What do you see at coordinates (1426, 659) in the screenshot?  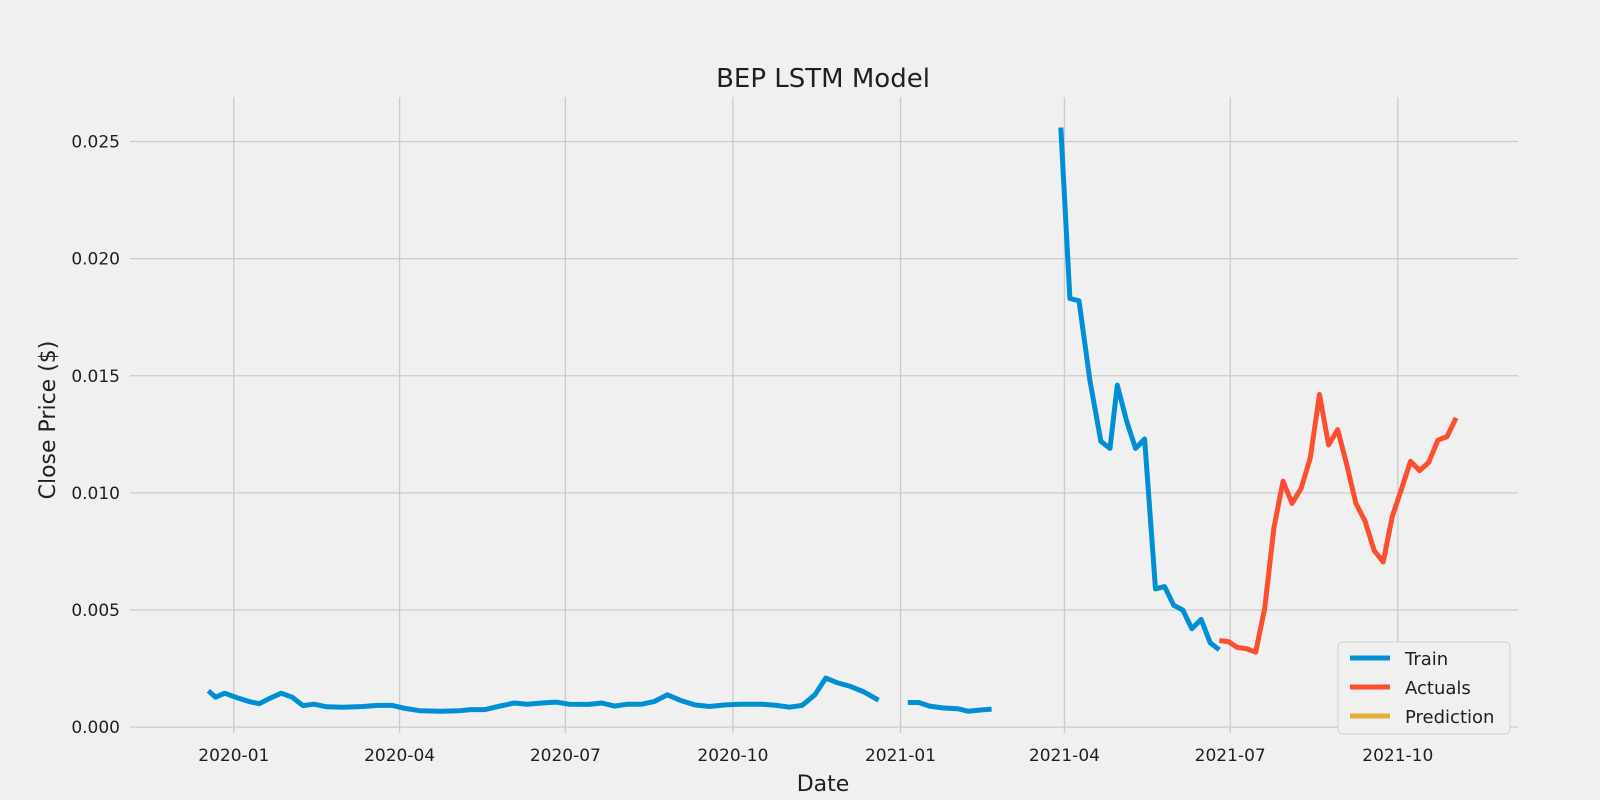 I see `legend-label-train: Train` at bounding box center [1426, 659].